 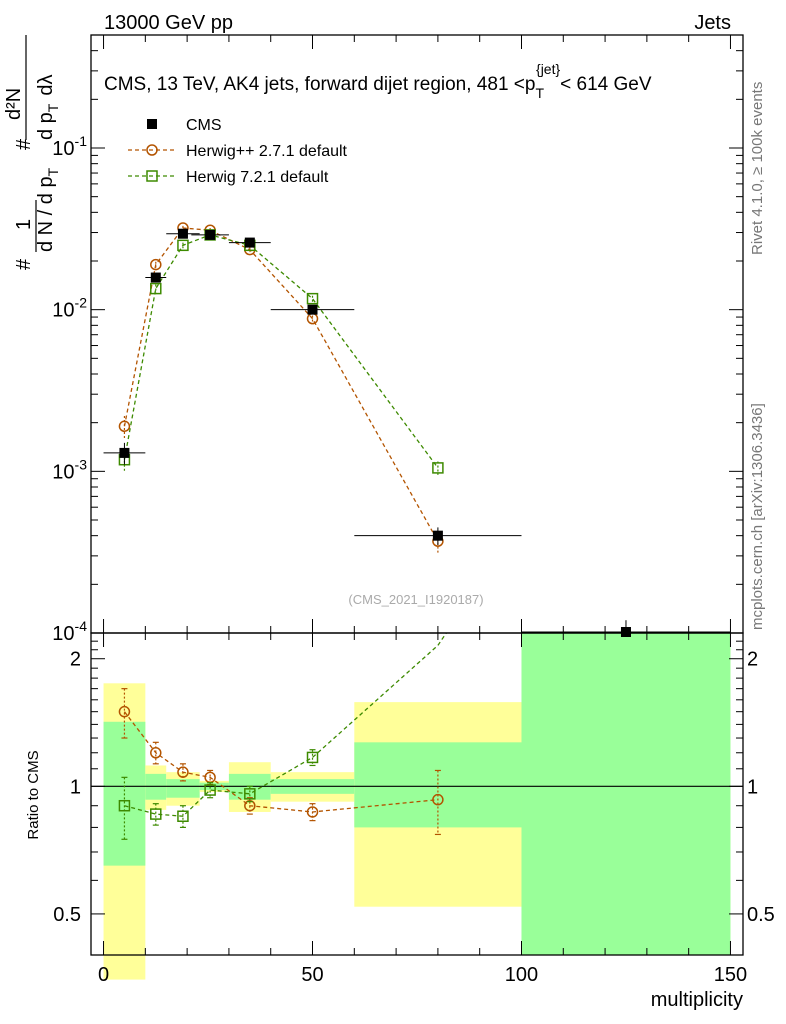 I want to click on main-ytick-label: 10⁻¹, so click(x=69, y=146).